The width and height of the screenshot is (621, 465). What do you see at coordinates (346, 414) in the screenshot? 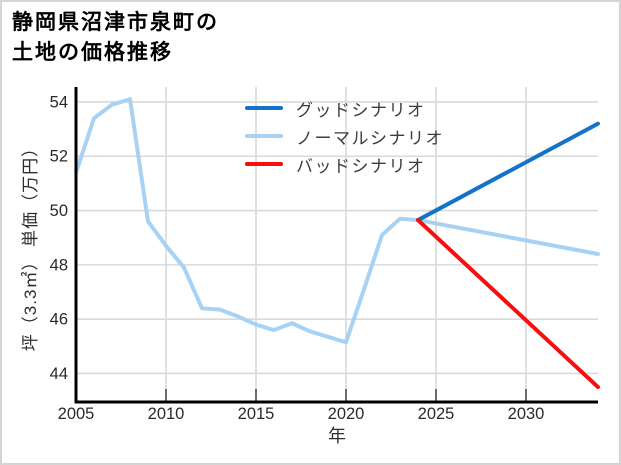
I see `x-tick-label: 2020` at bounding box center [346, 414].